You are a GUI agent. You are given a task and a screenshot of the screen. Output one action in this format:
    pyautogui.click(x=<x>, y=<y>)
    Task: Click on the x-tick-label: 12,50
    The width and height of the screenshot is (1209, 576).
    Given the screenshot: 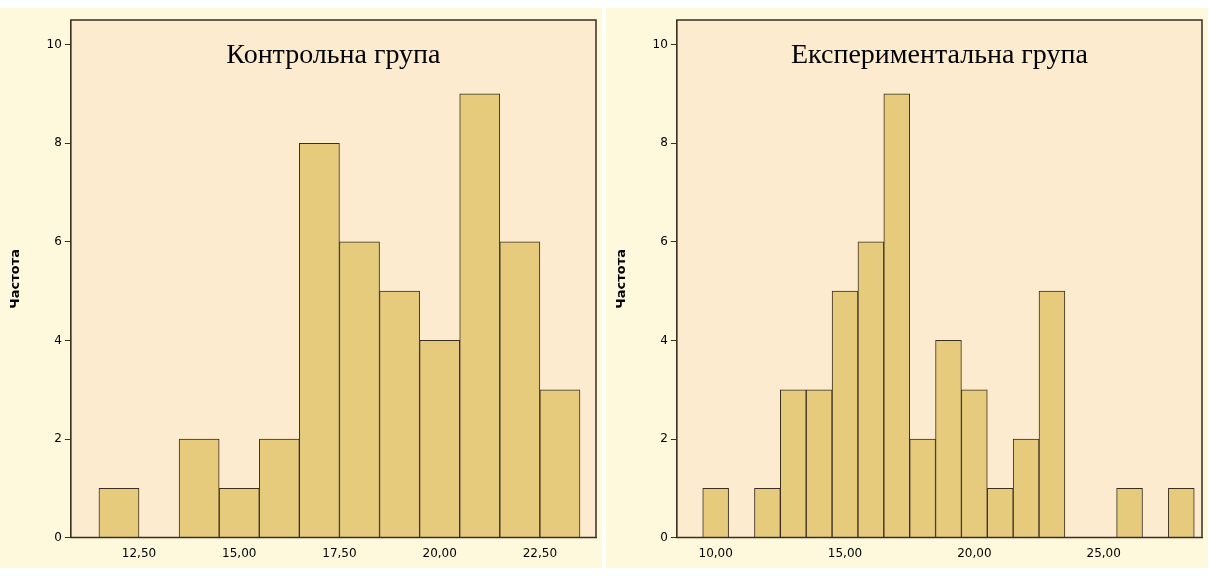 What is the action you would take?
    pyautogui.click(x=139, y=552)
    